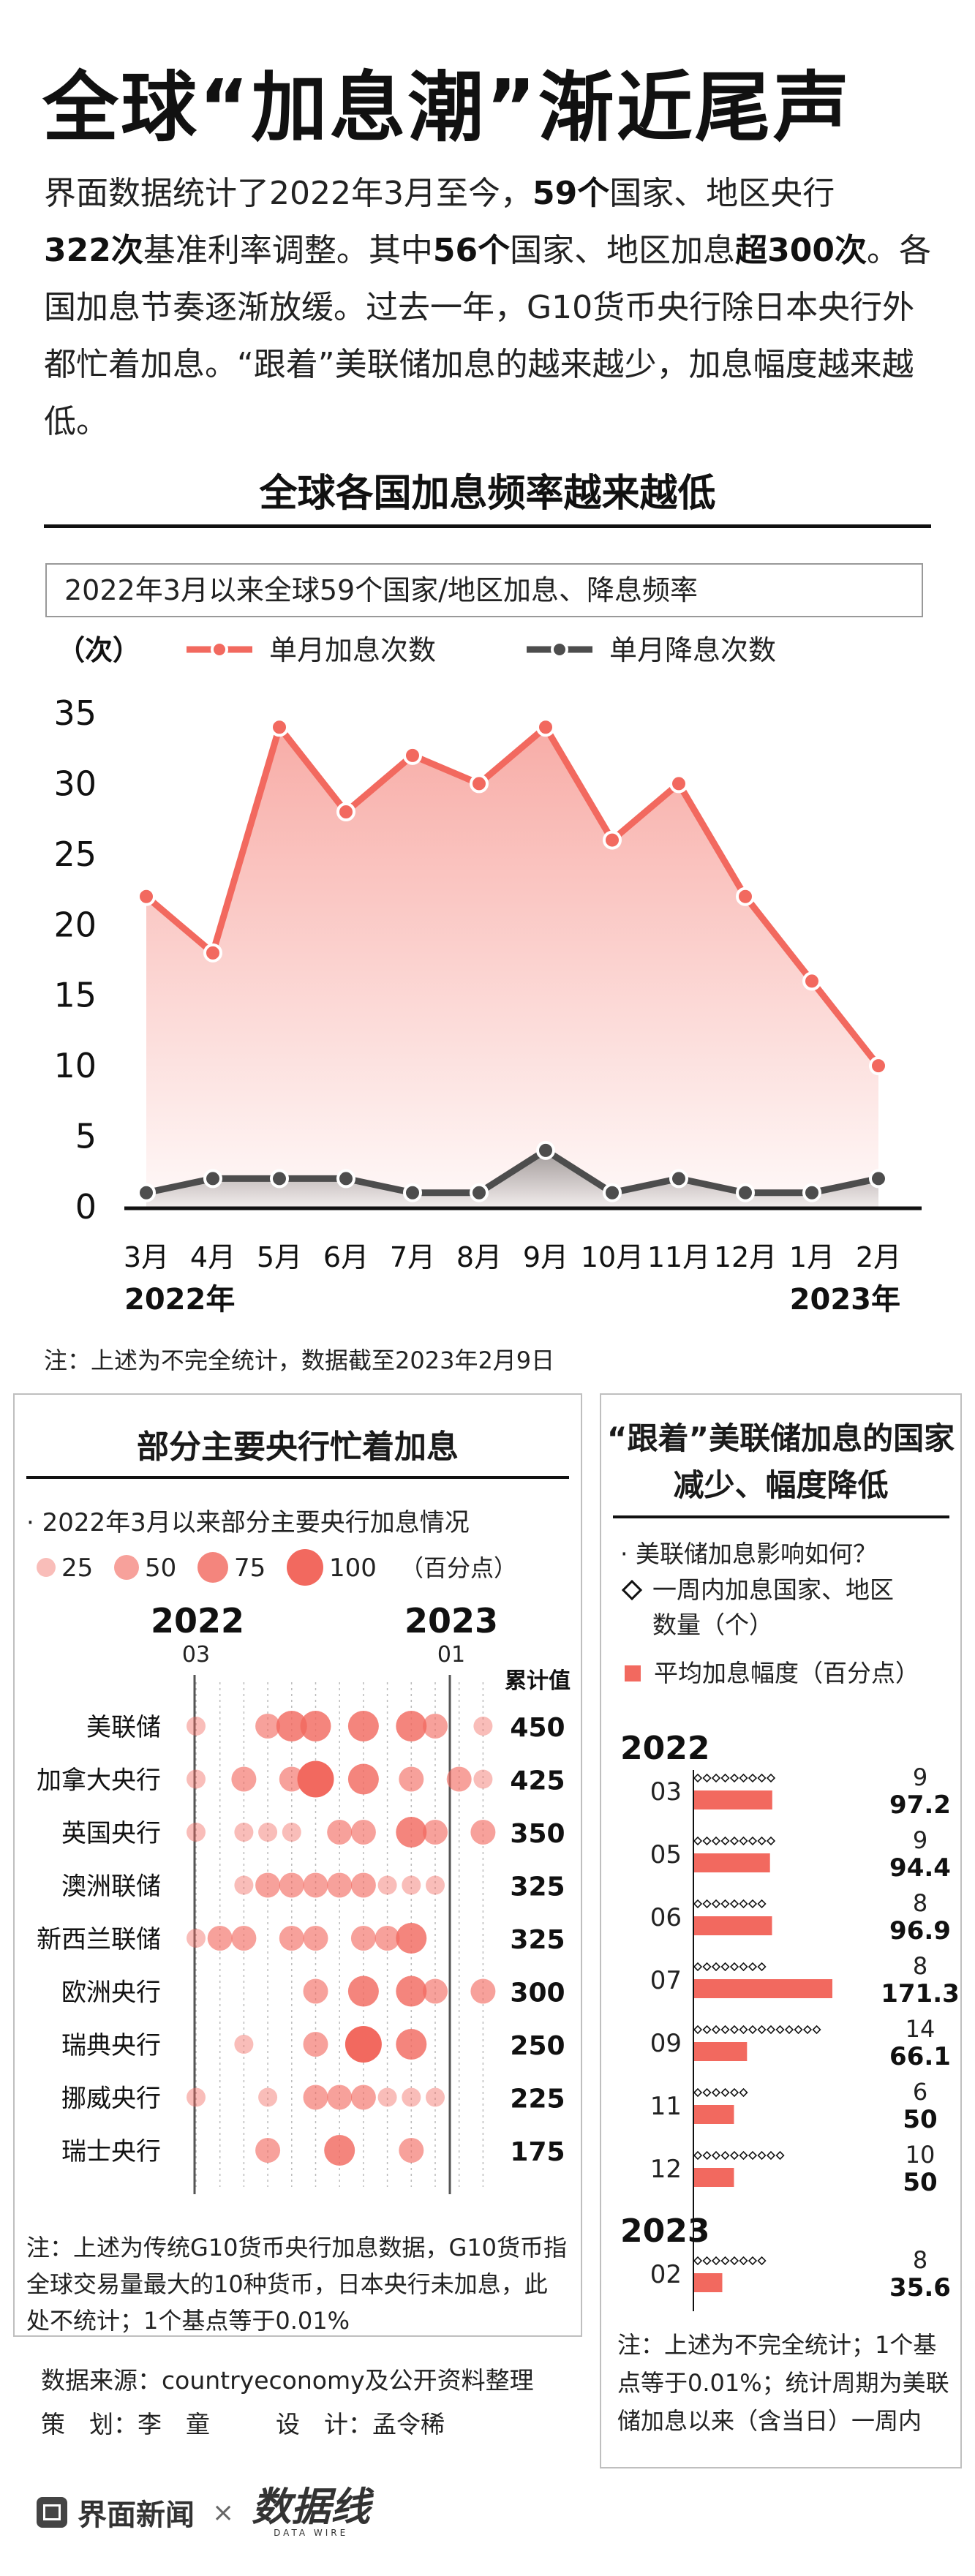  I want to click on avg-value: 94.4, so click(920, 1868).